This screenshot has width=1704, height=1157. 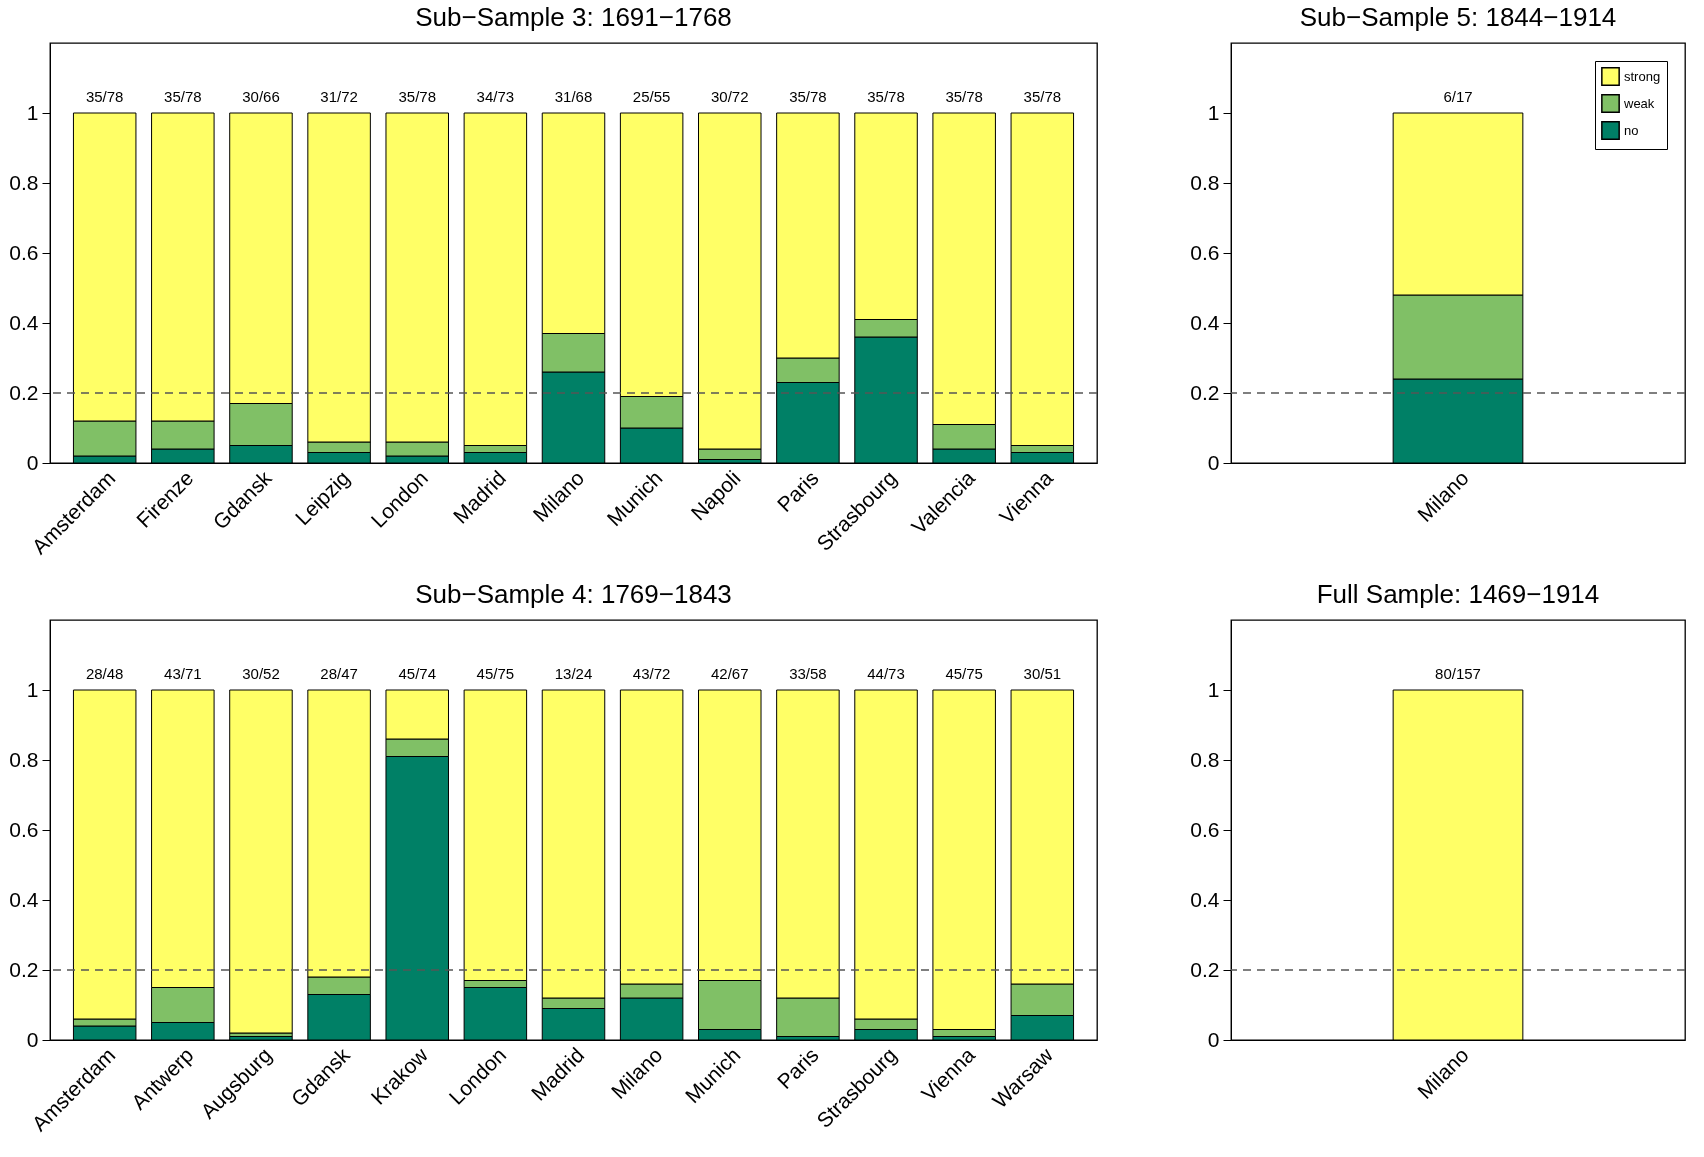 What do you see at coordinates (183, 673) in the screenshot?
I see `total-label: 43/71` at bounding box center [183, 673].